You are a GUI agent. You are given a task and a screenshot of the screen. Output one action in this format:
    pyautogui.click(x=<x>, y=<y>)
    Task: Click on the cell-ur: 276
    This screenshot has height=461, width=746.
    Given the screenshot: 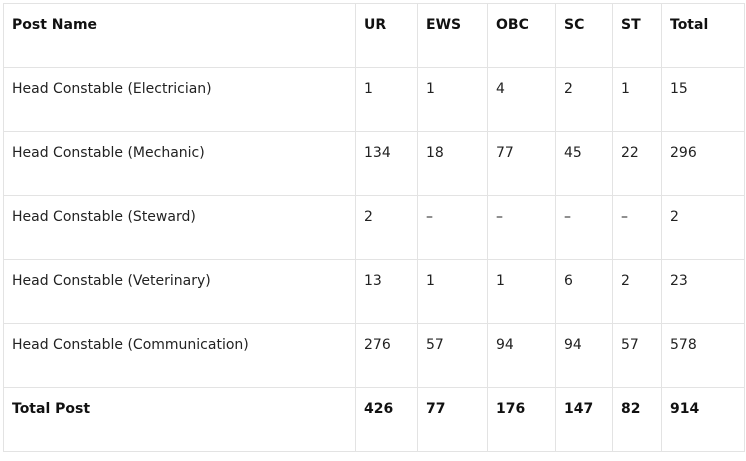 What is the action you would take?
    pyautogui.click(x=386, y=355)
    